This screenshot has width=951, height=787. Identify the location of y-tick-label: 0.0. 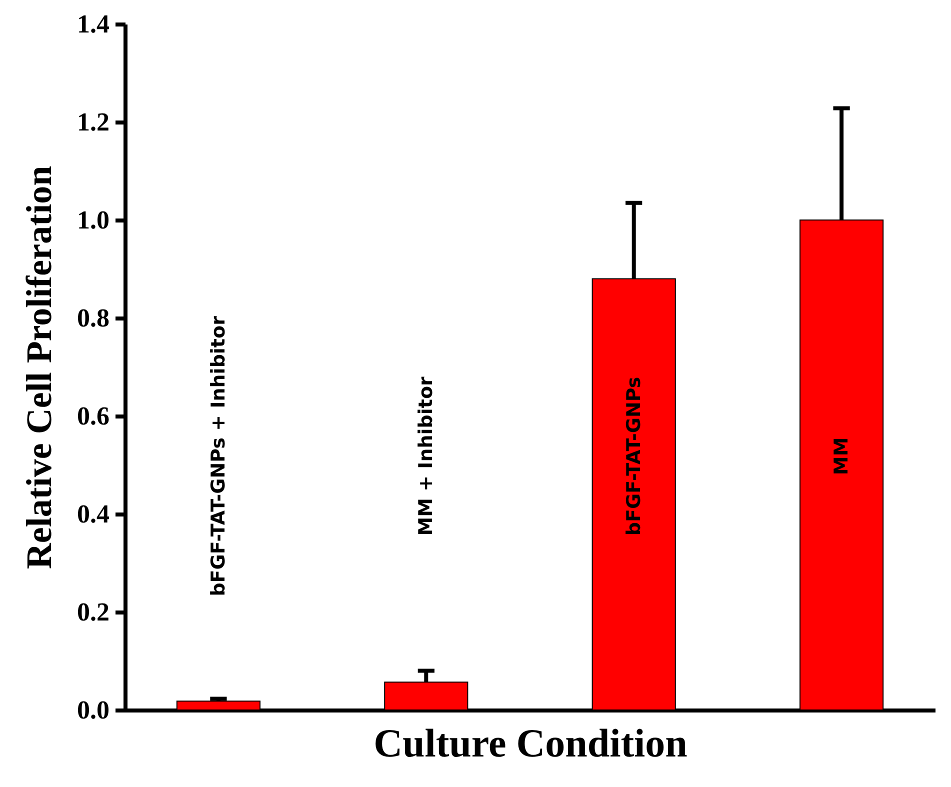
(93, 710).